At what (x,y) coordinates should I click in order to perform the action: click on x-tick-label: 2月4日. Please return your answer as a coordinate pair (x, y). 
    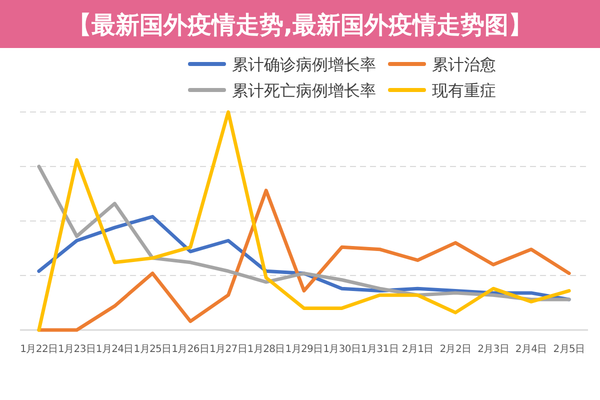
    Looking at the image, I should click on (531, 349).